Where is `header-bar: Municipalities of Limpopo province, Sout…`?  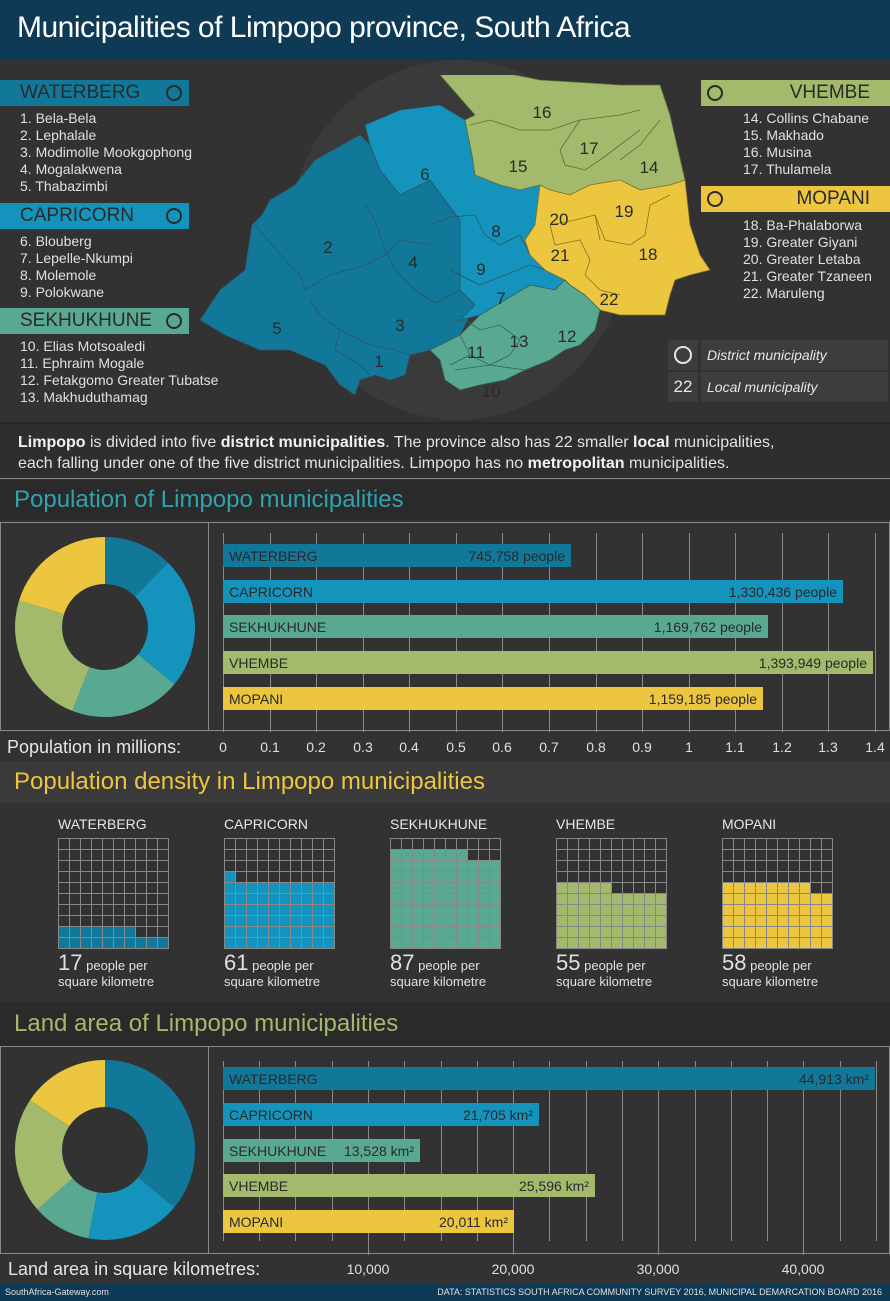 header-bar: Municipalities of Limpopo province, Sout… is located at coordinates (445, 30).